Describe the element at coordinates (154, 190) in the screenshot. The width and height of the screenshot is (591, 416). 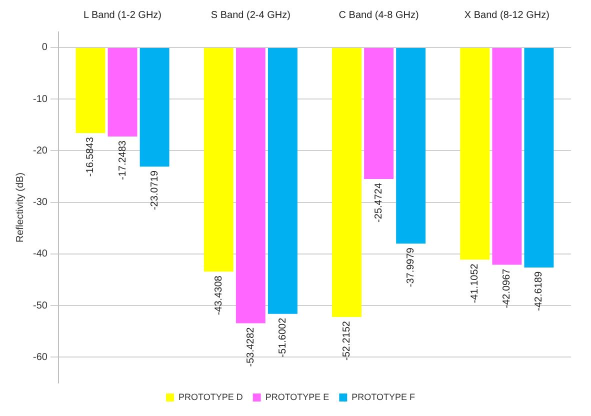
I see `data-label: -23.0719` at that location.